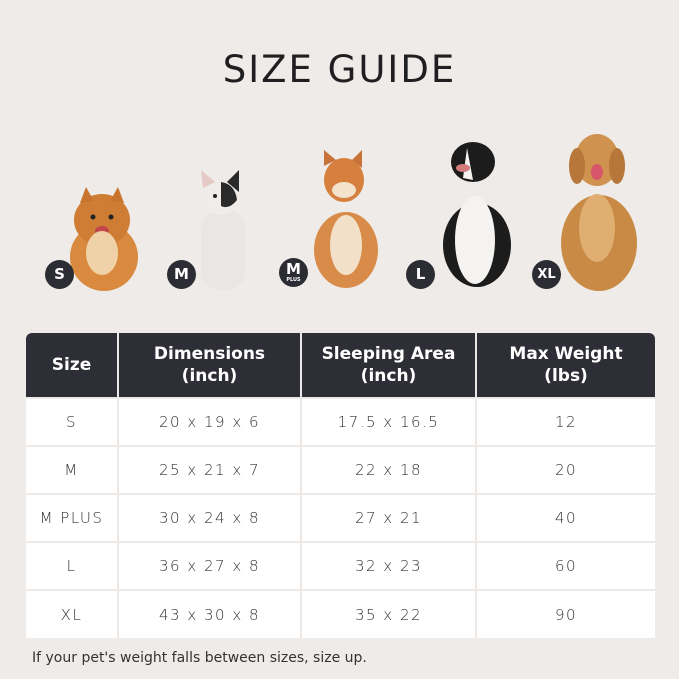  What do you see at coordinates (210, 613) in the screenshot?
I see `cell-dimensions: 43 x 30 x 8` at bounding box center [210, 613].